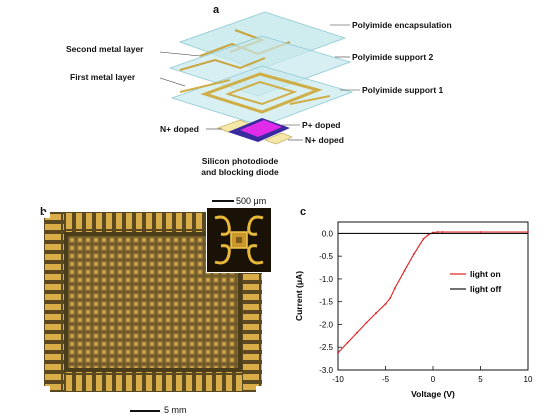  What do you see at coordinates (326, 302) in the screenshot?
I see `y-tick-label: -1.5` at bounding box center [326, 302].